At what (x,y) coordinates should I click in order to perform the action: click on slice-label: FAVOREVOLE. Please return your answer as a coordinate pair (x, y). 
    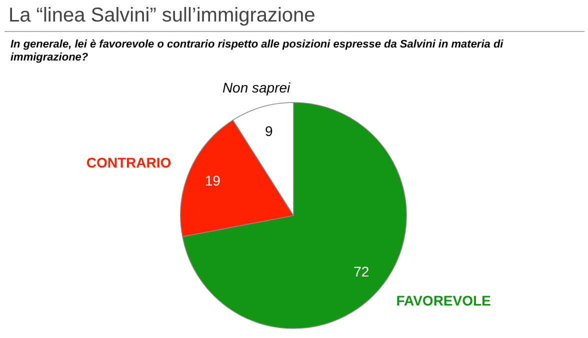
    Looking at the image, I should click on (443, 300).